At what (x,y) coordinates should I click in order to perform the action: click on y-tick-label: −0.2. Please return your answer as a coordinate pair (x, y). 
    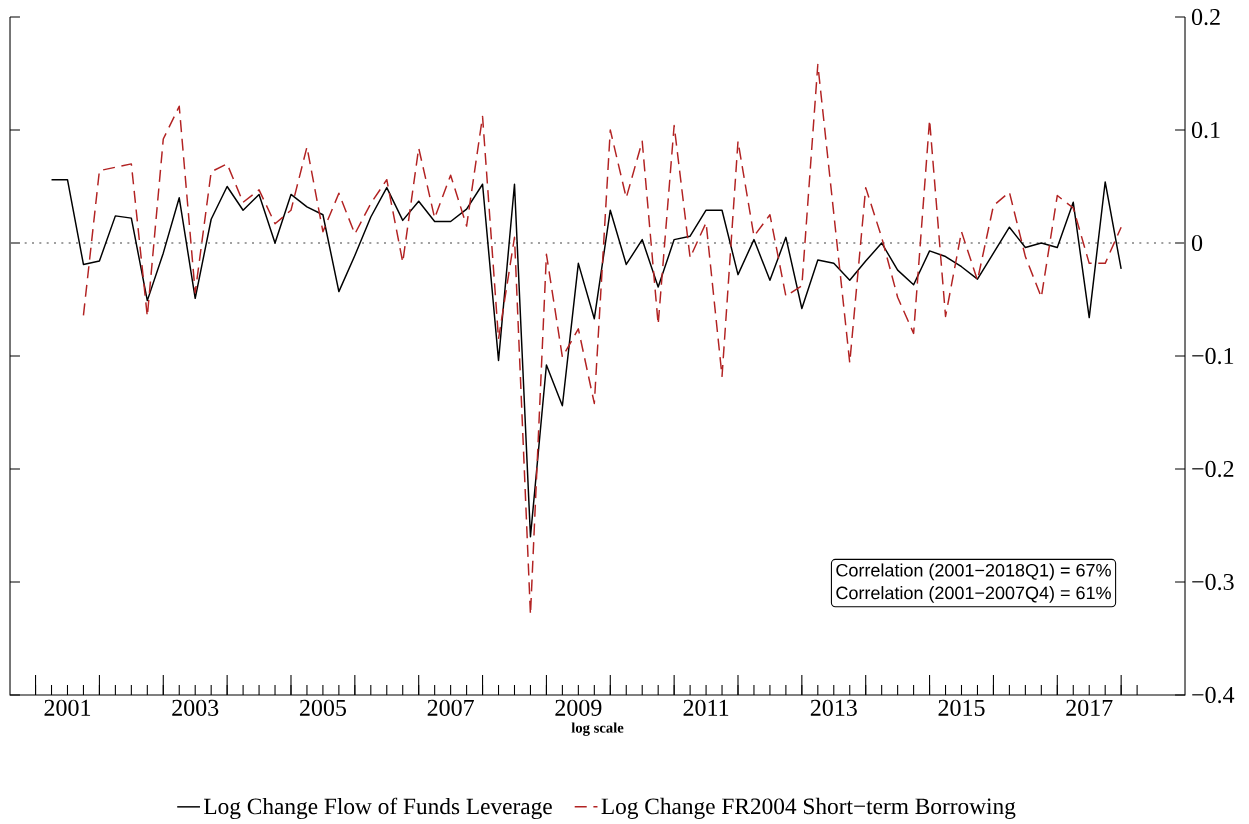
    Looking at the image, I should click on (1213, 469).